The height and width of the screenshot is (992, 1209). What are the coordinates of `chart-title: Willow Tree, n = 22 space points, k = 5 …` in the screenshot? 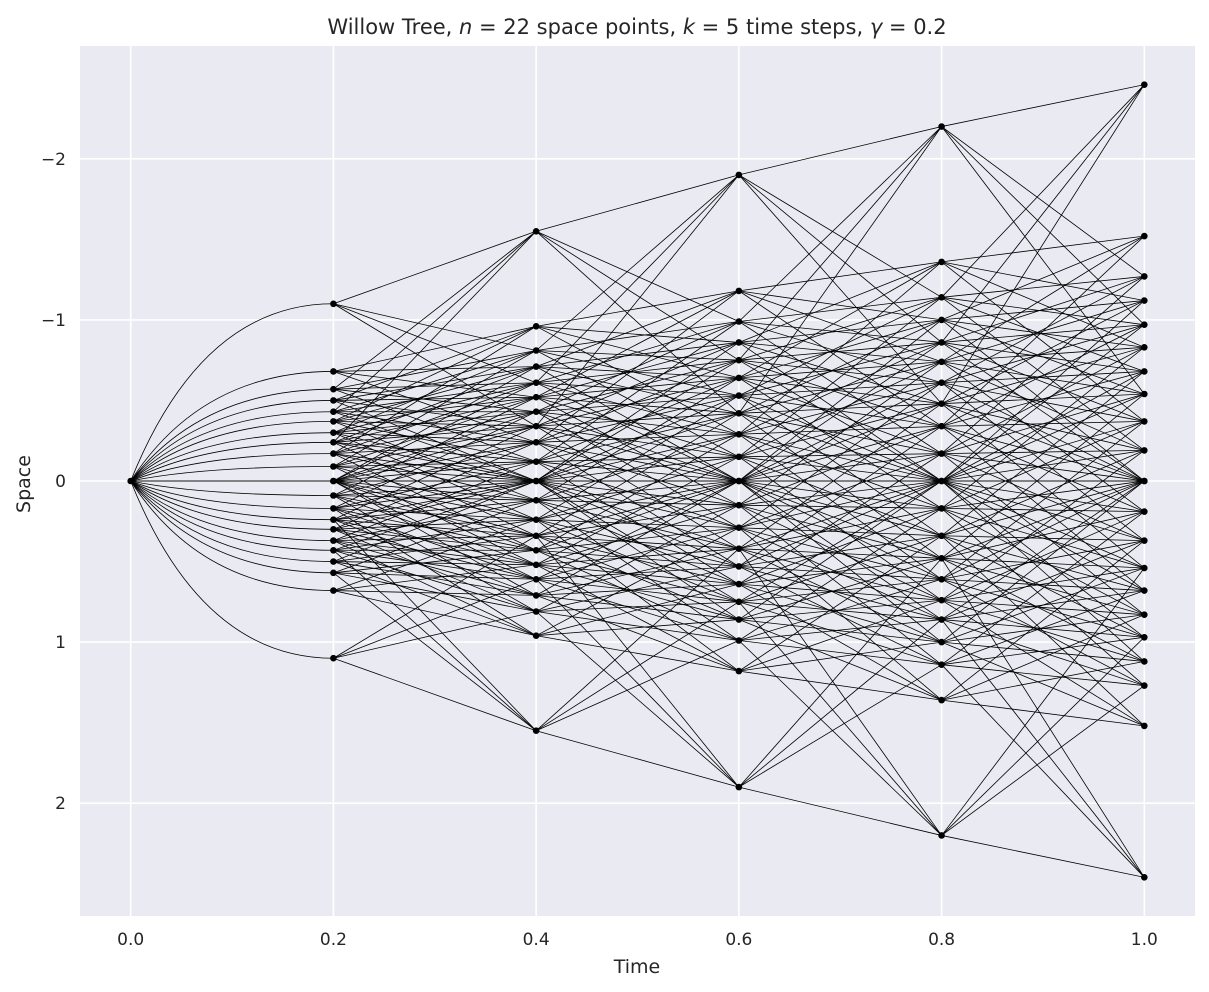 It's located at (636, 27).